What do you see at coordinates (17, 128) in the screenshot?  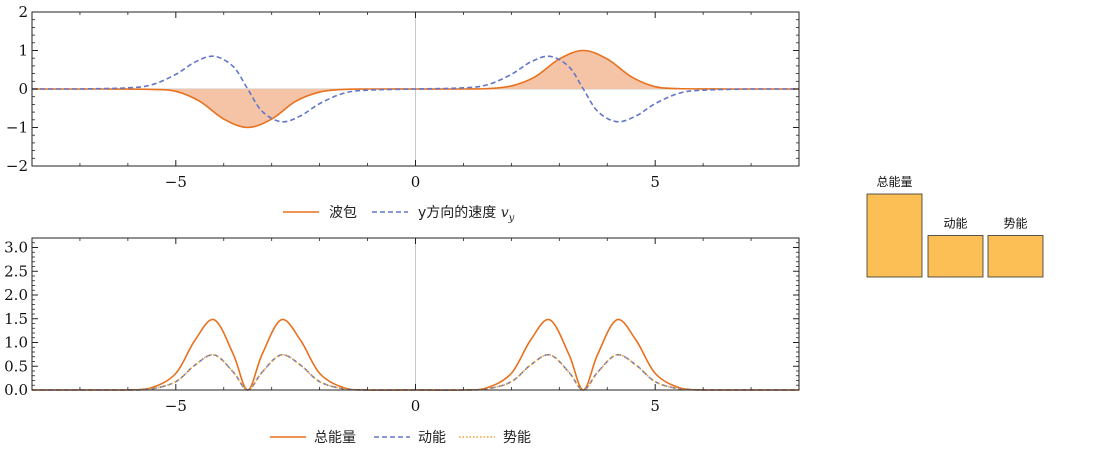 I see `y-tick-label: −1` at bounding box center [17, 128].